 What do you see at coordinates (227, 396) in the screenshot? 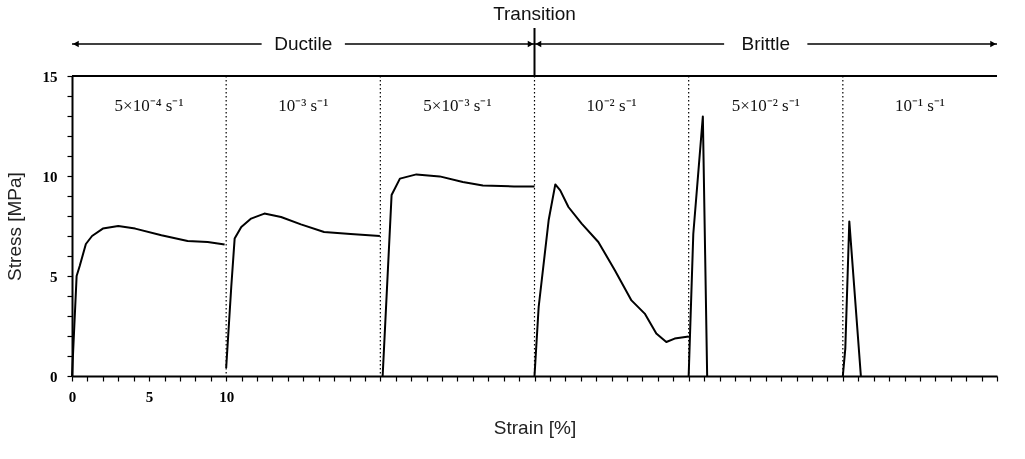
I see `x-tick-label: 10` at bounding box center [227, 396].